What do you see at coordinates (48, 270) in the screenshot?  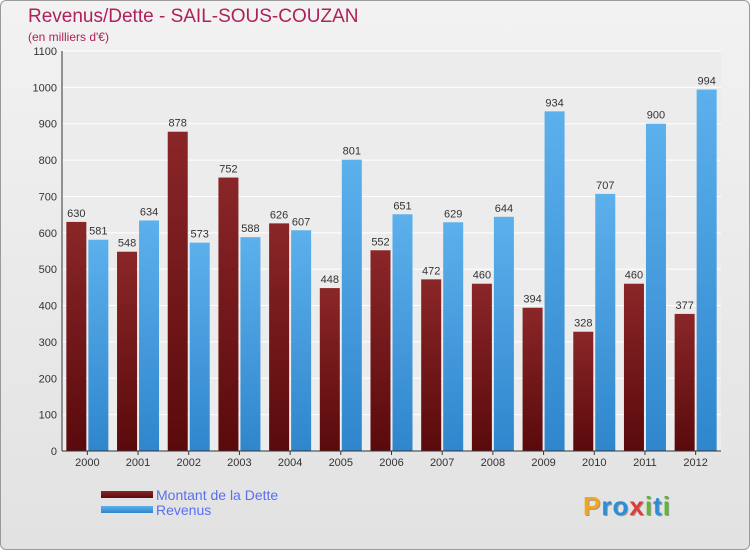 I see `y-tick-label: 500` at bounding box center [48, 270].